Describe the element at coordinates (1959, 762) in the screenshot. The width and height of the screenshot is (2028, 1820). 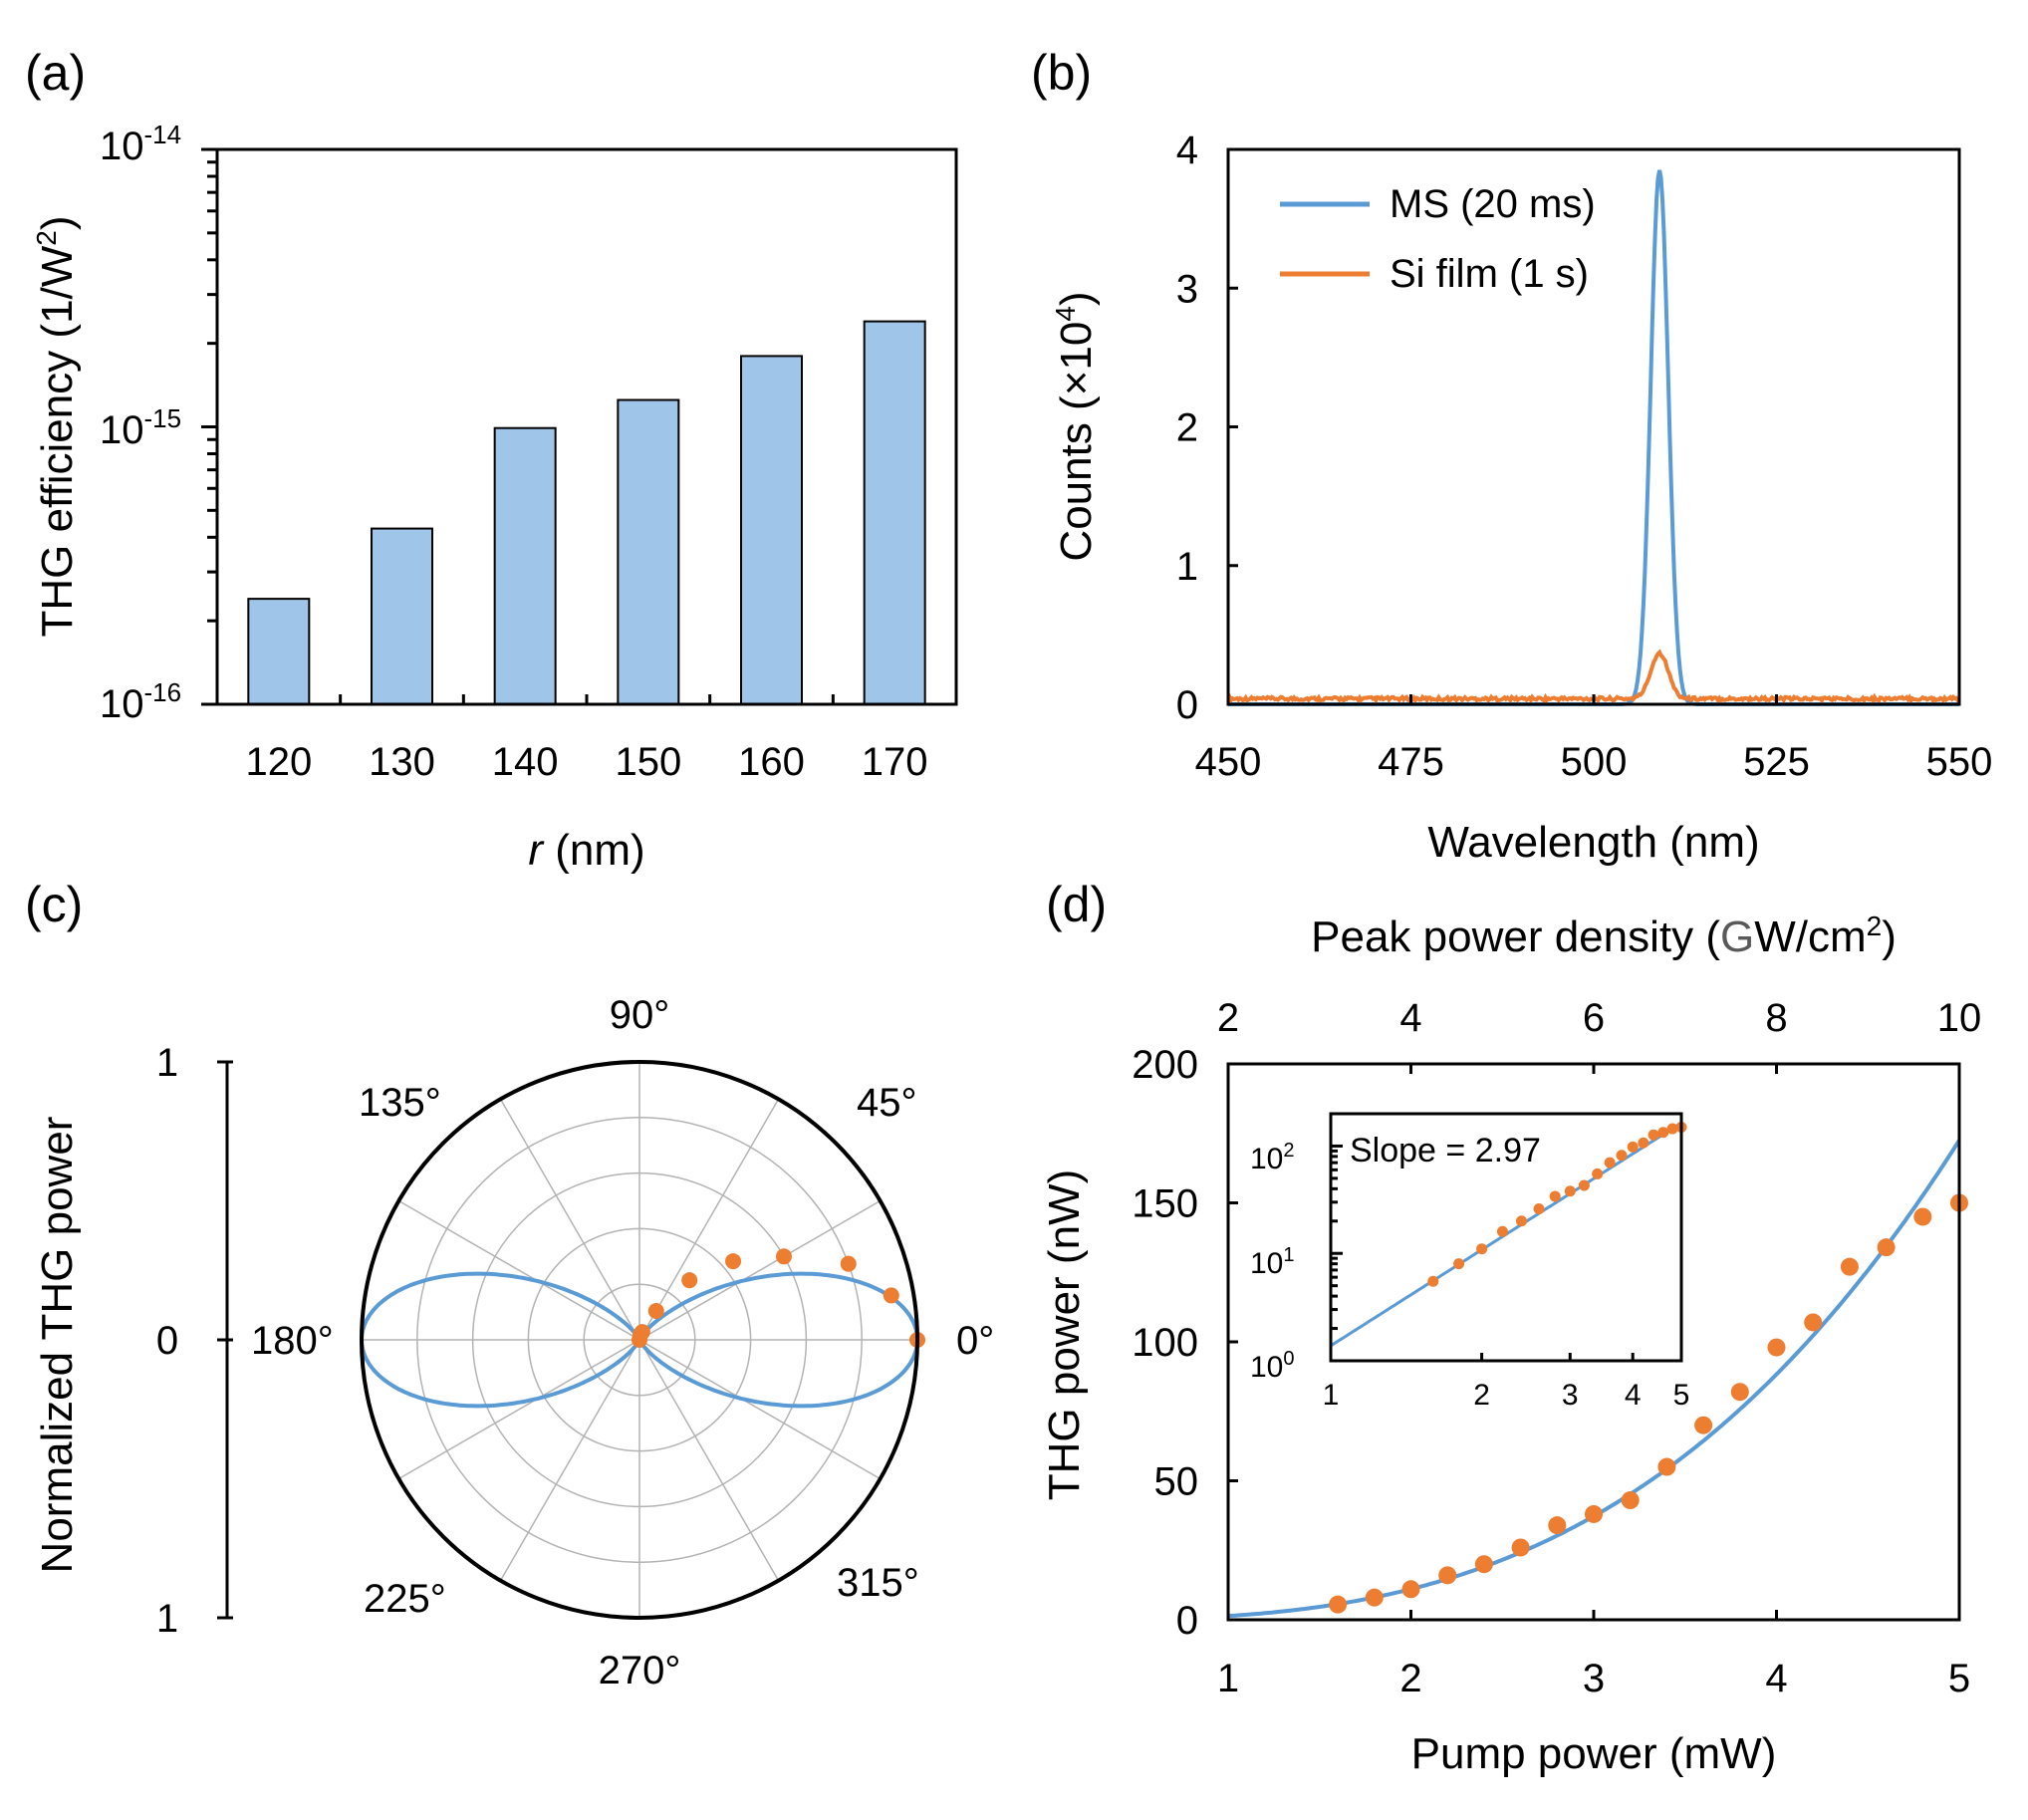
I see `b-xtick-label-550: 550` at that location.